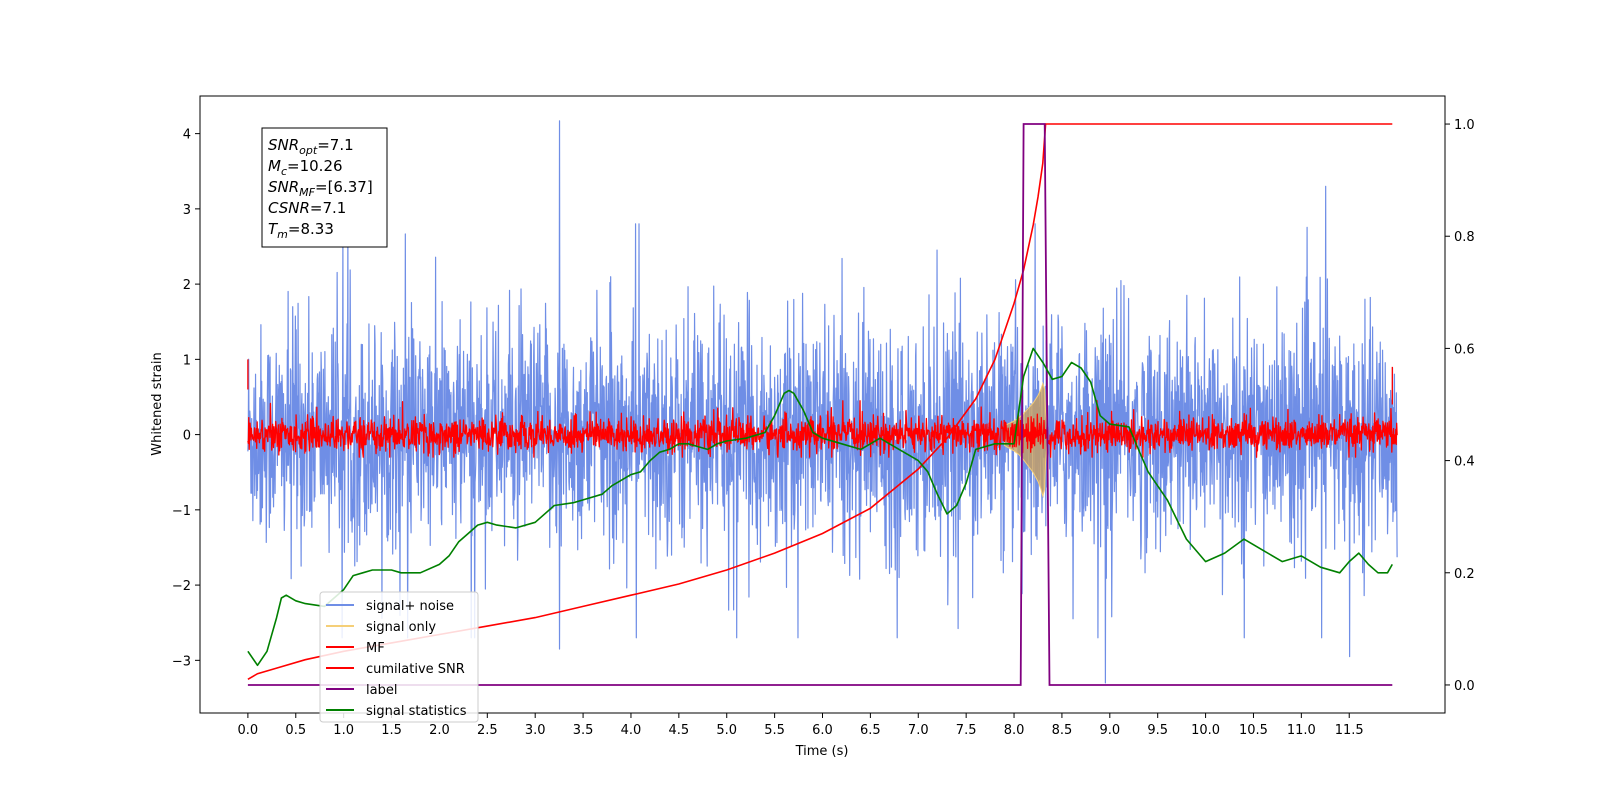  What do you see at coordinates (311, 146) in the screenshot?
I see `info-line: SNRopt=7.1` at bounding box center [311, 146].